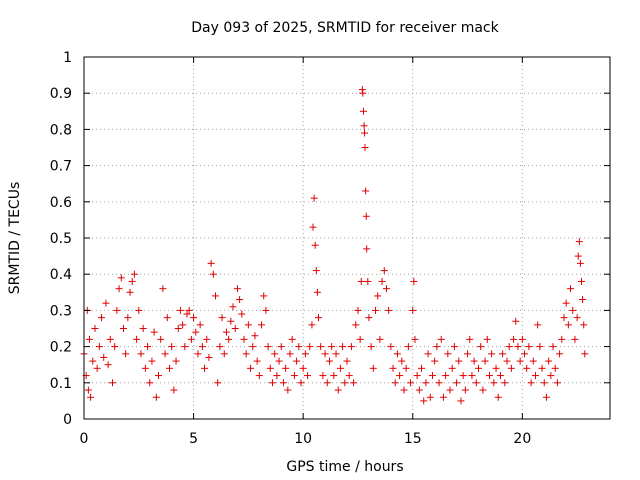 This screenshot has width=640, height=480. Describe the element at coordinates (61, 275) in the screenshot. I see `y-tick-label: 0.4` at that location.